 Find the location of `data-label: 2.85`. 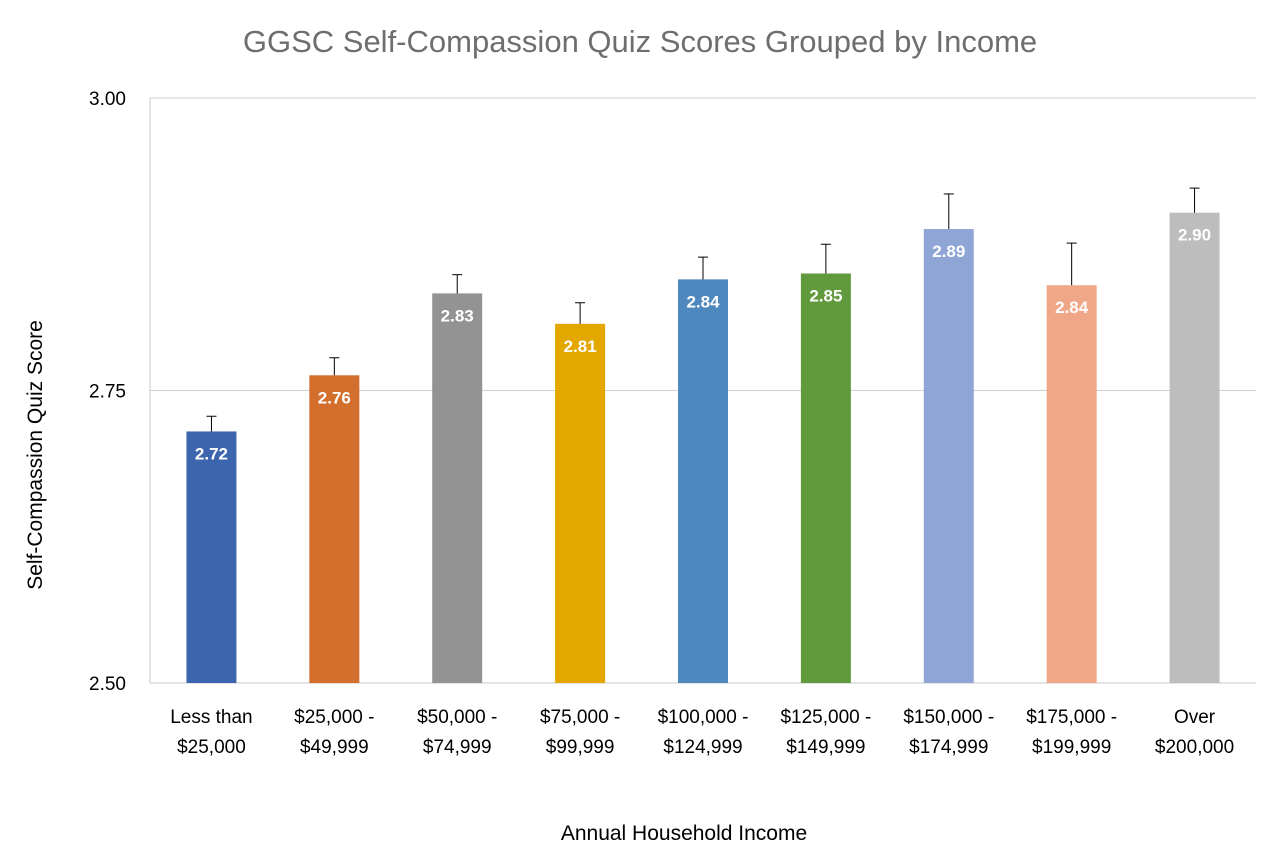

data-label: 2.85 is located at coordinates (825, 296).